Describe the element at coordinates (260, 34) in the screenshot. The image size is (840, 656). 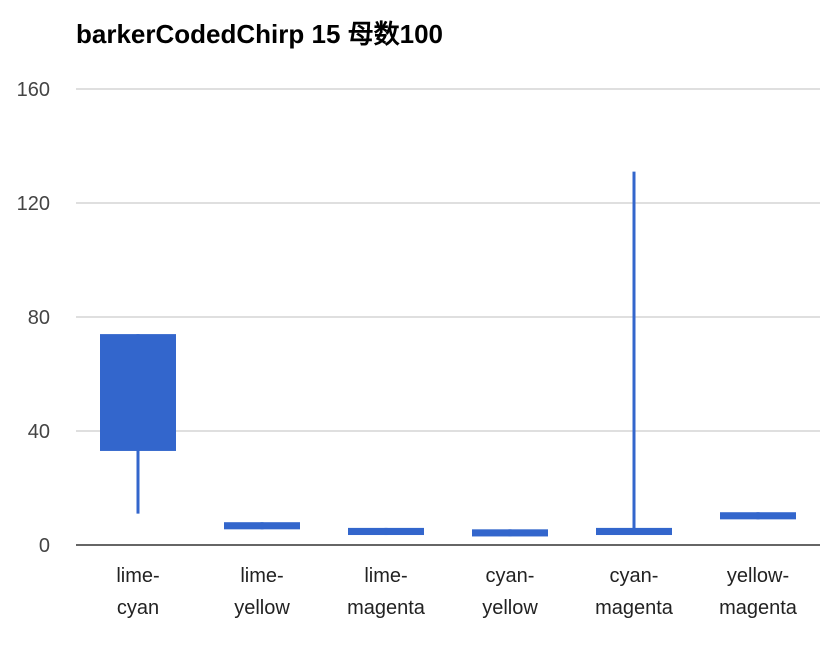
I see `chart-title: barkerCodedChirp 15 母数100` at that location.